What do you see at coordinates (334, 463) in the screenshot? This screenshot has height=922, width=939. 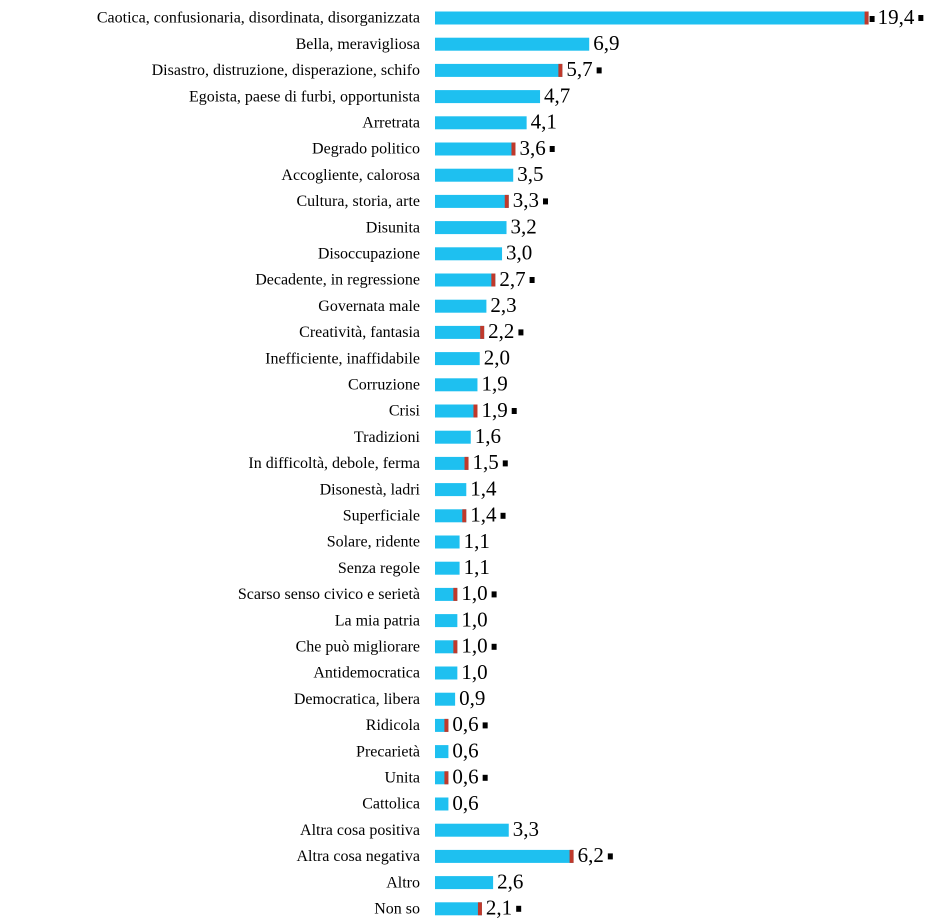 I see `category-label: In difficoltà, debole, ferma` at bounding box center [334, 463].